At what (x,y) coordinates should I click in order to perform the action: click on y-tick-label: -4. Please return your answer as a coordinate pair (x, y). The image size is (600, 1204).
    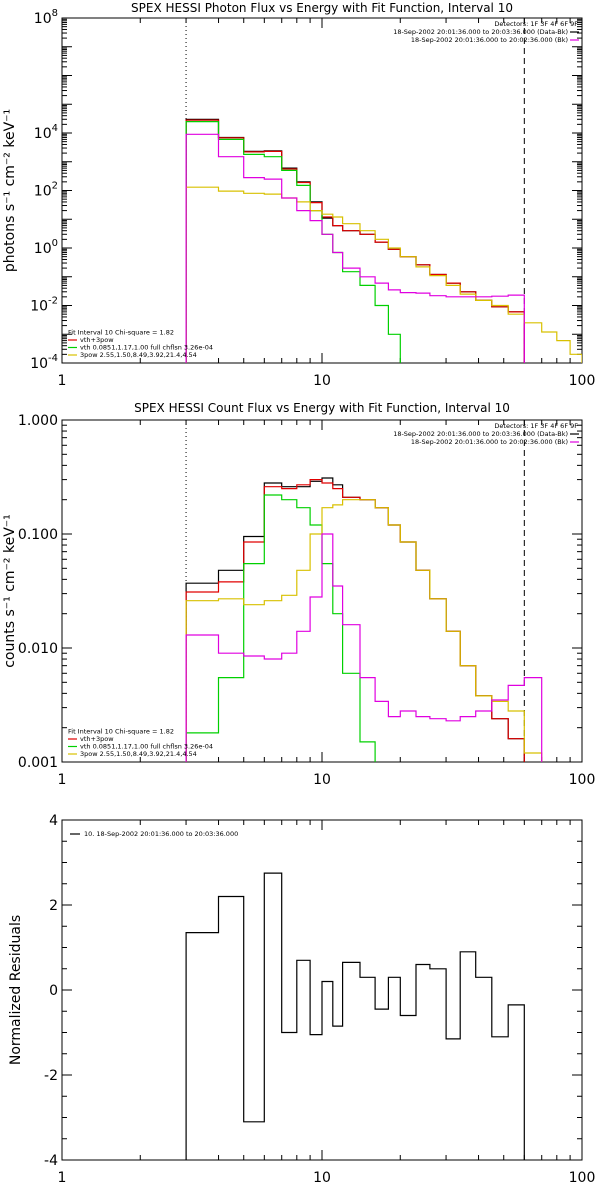
    Looking at the image, I should click on (51, 1161).